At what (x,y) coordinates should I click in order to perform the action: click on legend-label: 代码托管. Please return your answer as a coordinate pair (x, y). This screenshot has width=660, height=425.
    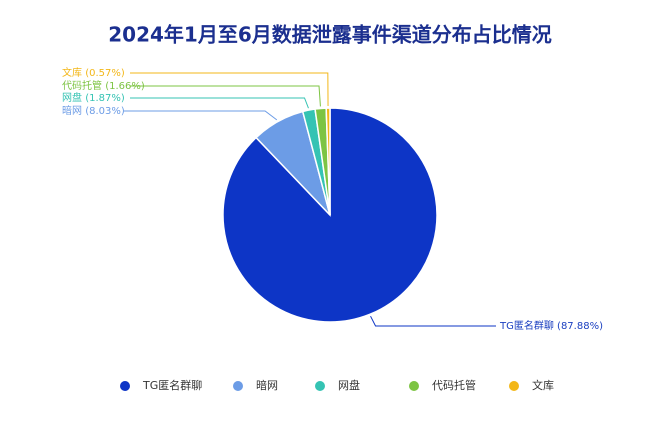
    Looking at the image, I should click on (454, 385).